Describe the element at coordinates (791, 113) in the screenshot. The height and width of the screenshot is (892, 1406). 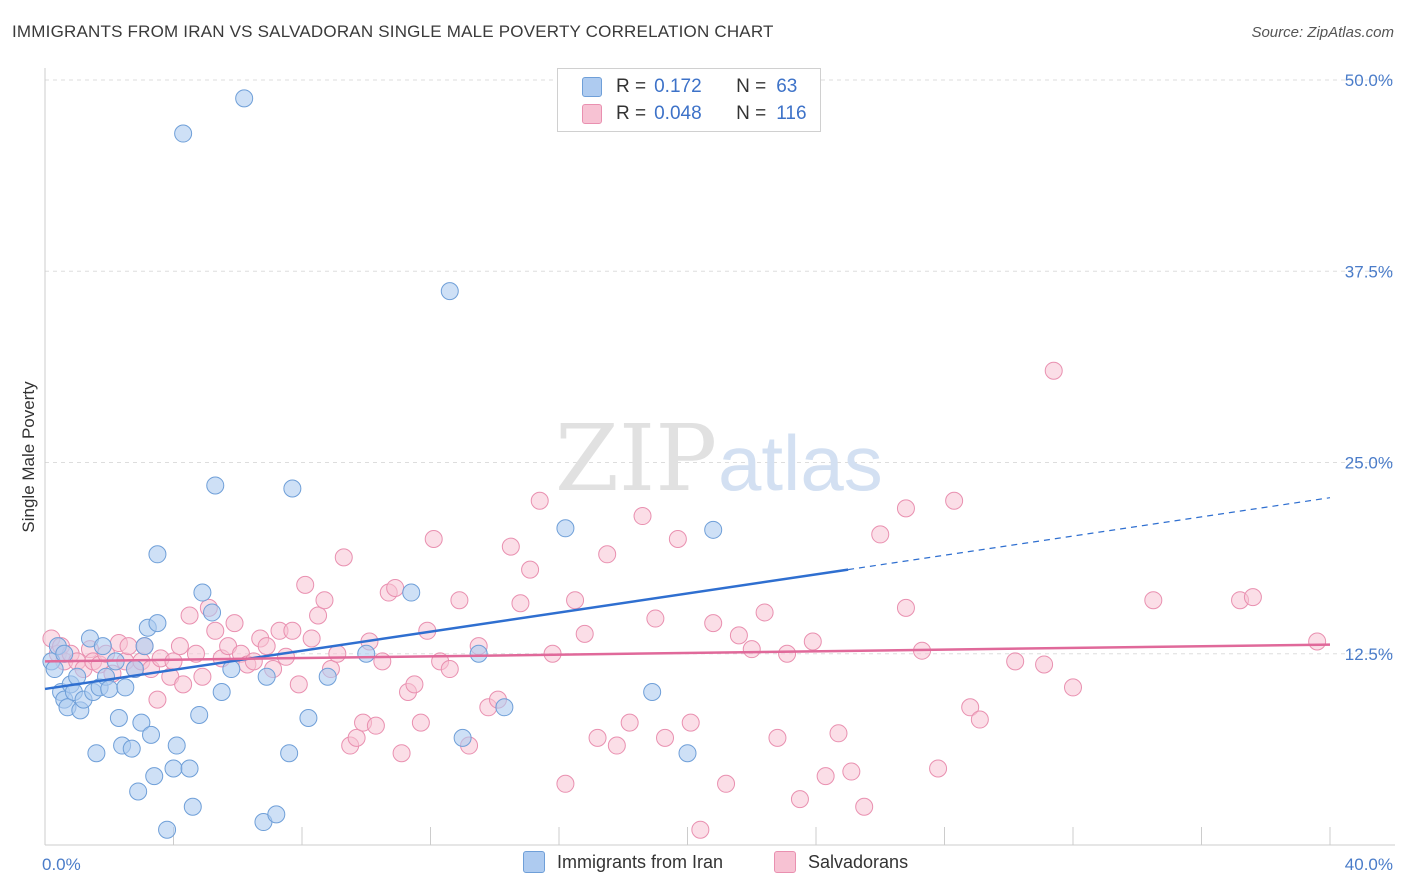
I see `n-value: 116` at that location.